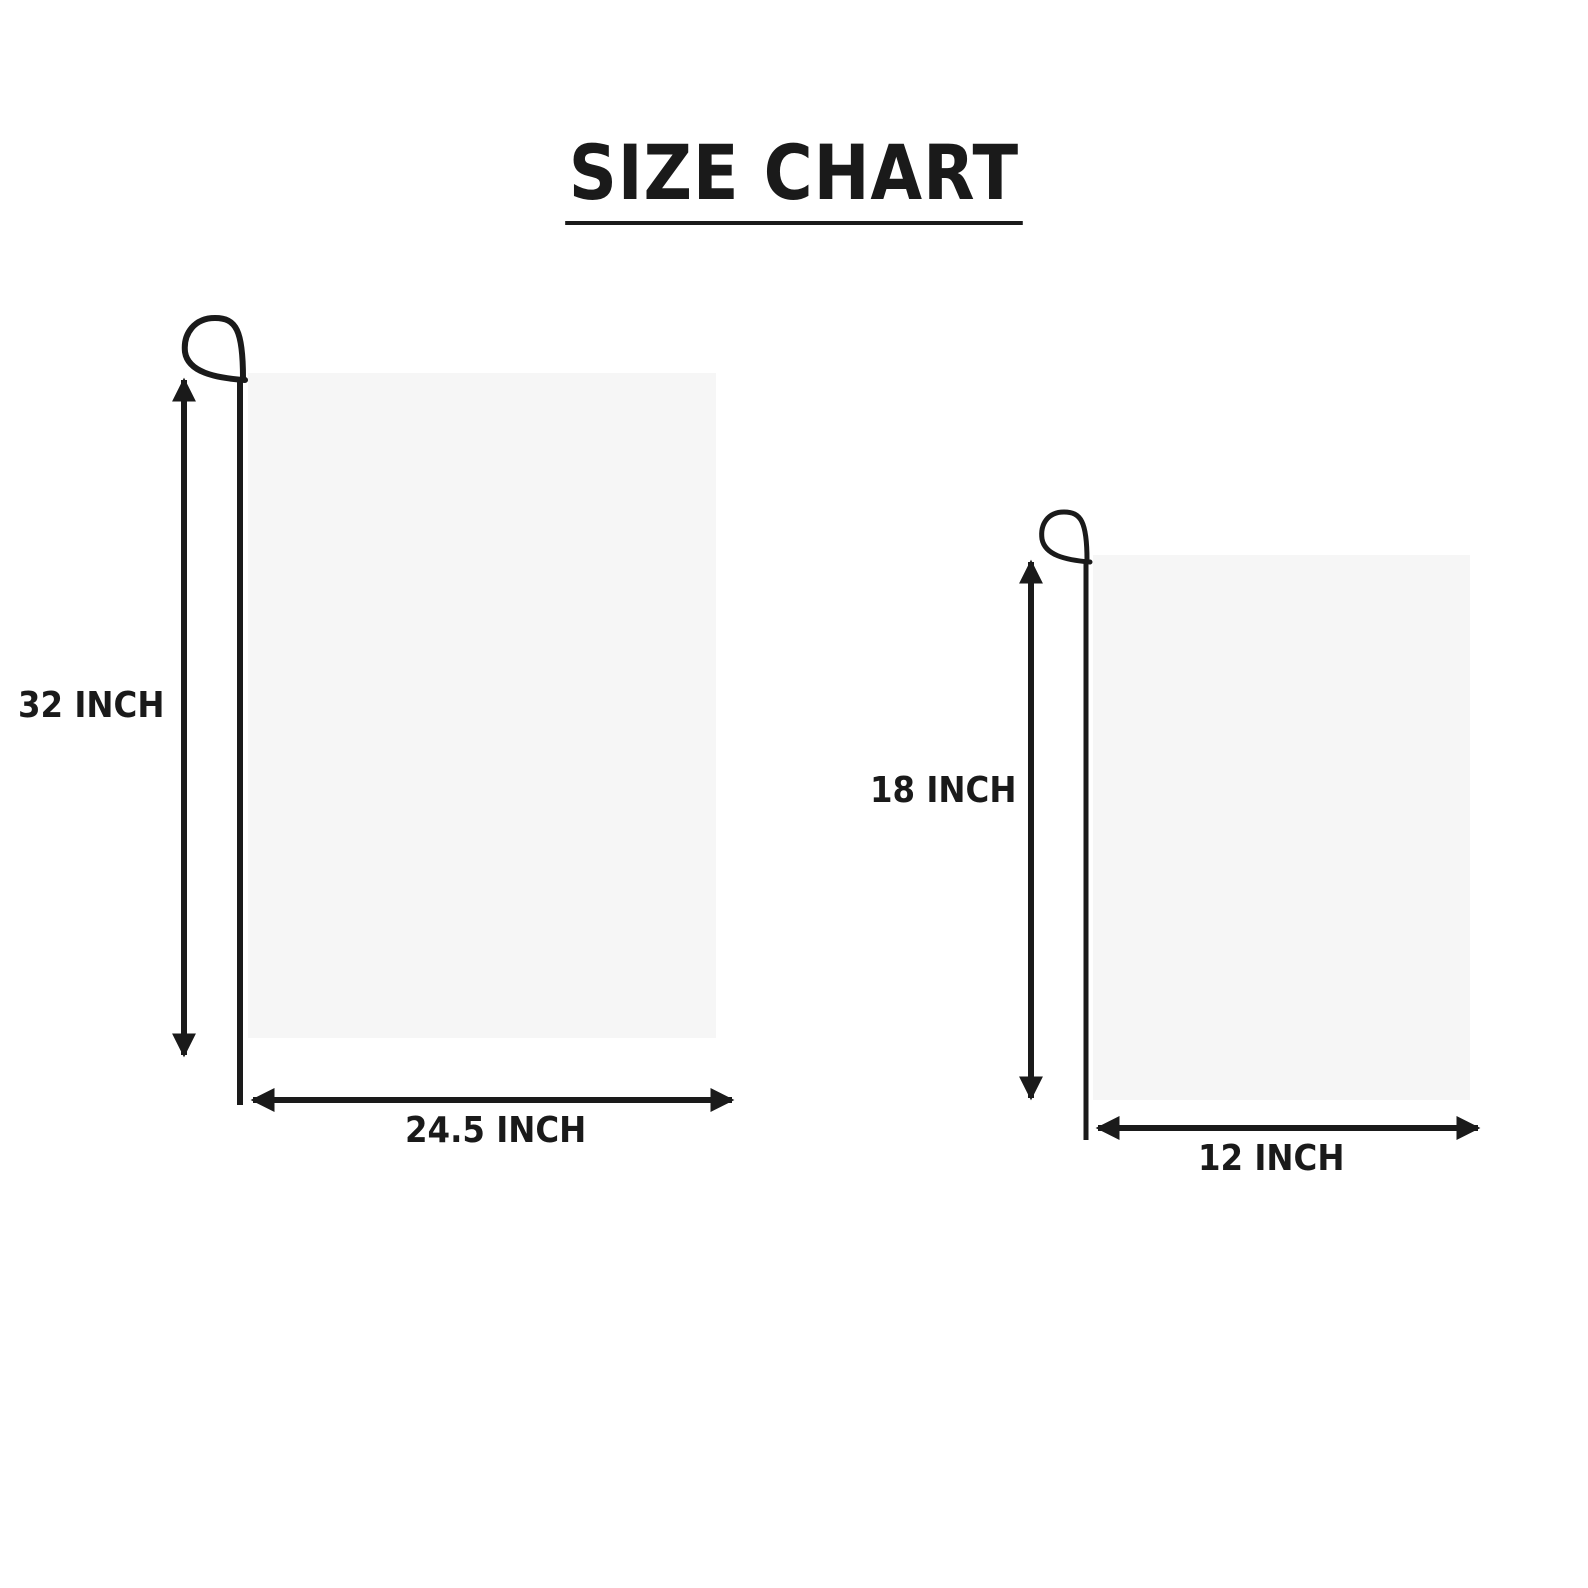  Describe the element at coordinates (1066, 537) in the screenshot. I see `small-flag-pole-loop` at that location.